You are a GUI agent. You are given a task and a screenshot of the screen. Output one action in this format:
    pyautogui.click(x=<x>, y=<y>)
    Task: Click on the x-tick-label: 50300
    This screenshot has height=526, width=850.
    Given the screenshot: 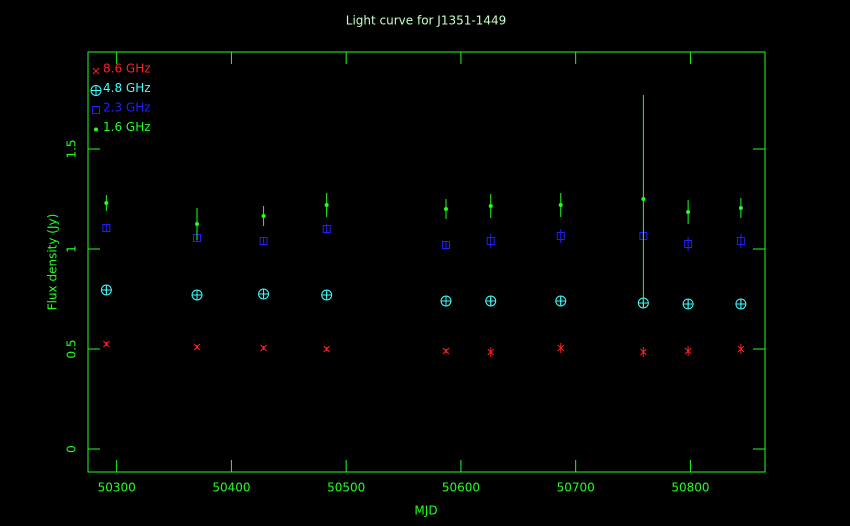 What is the action you would take?
    pyautogui.click(x=117, y=488)
    